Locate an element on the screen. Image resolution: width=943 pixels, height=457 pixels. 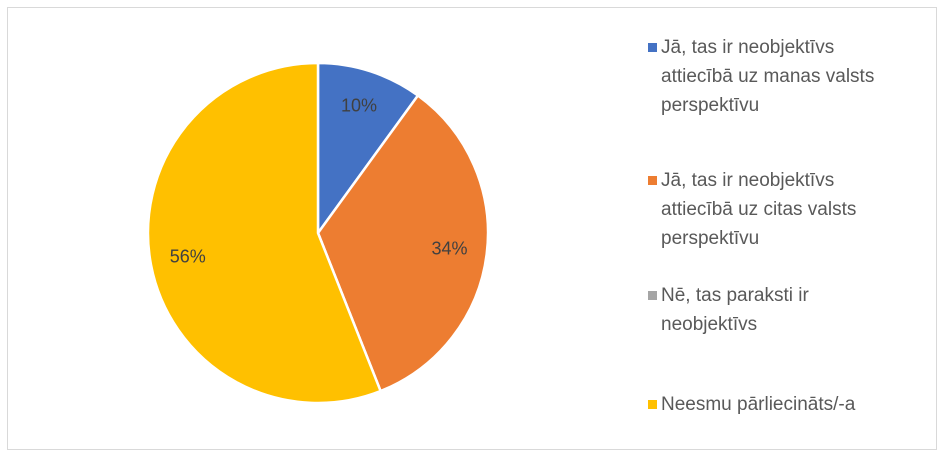
legend-entry: Neesmu pārliecināts/-a is located at coordinates (773, 404).